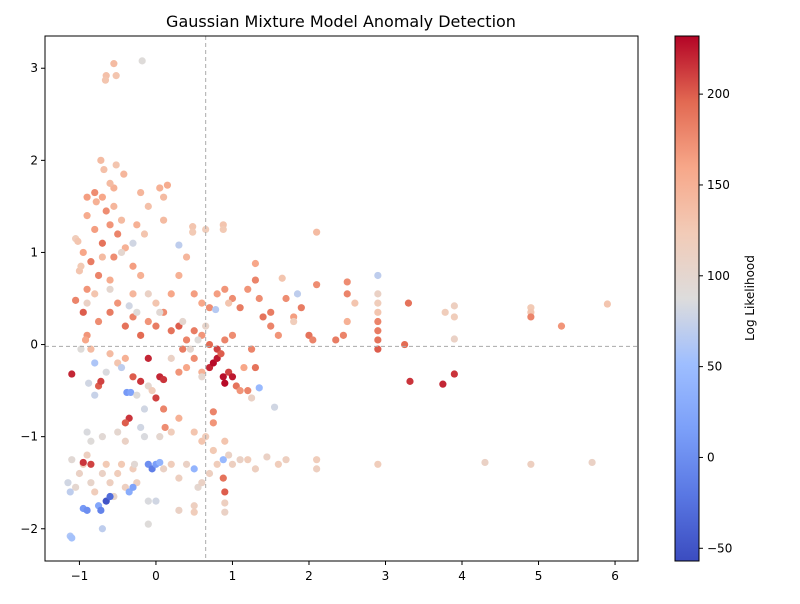 The height and width of the screenshot is (604, 800). I want to click on colorbar-label: Log Likelihood, so click(750, 298).